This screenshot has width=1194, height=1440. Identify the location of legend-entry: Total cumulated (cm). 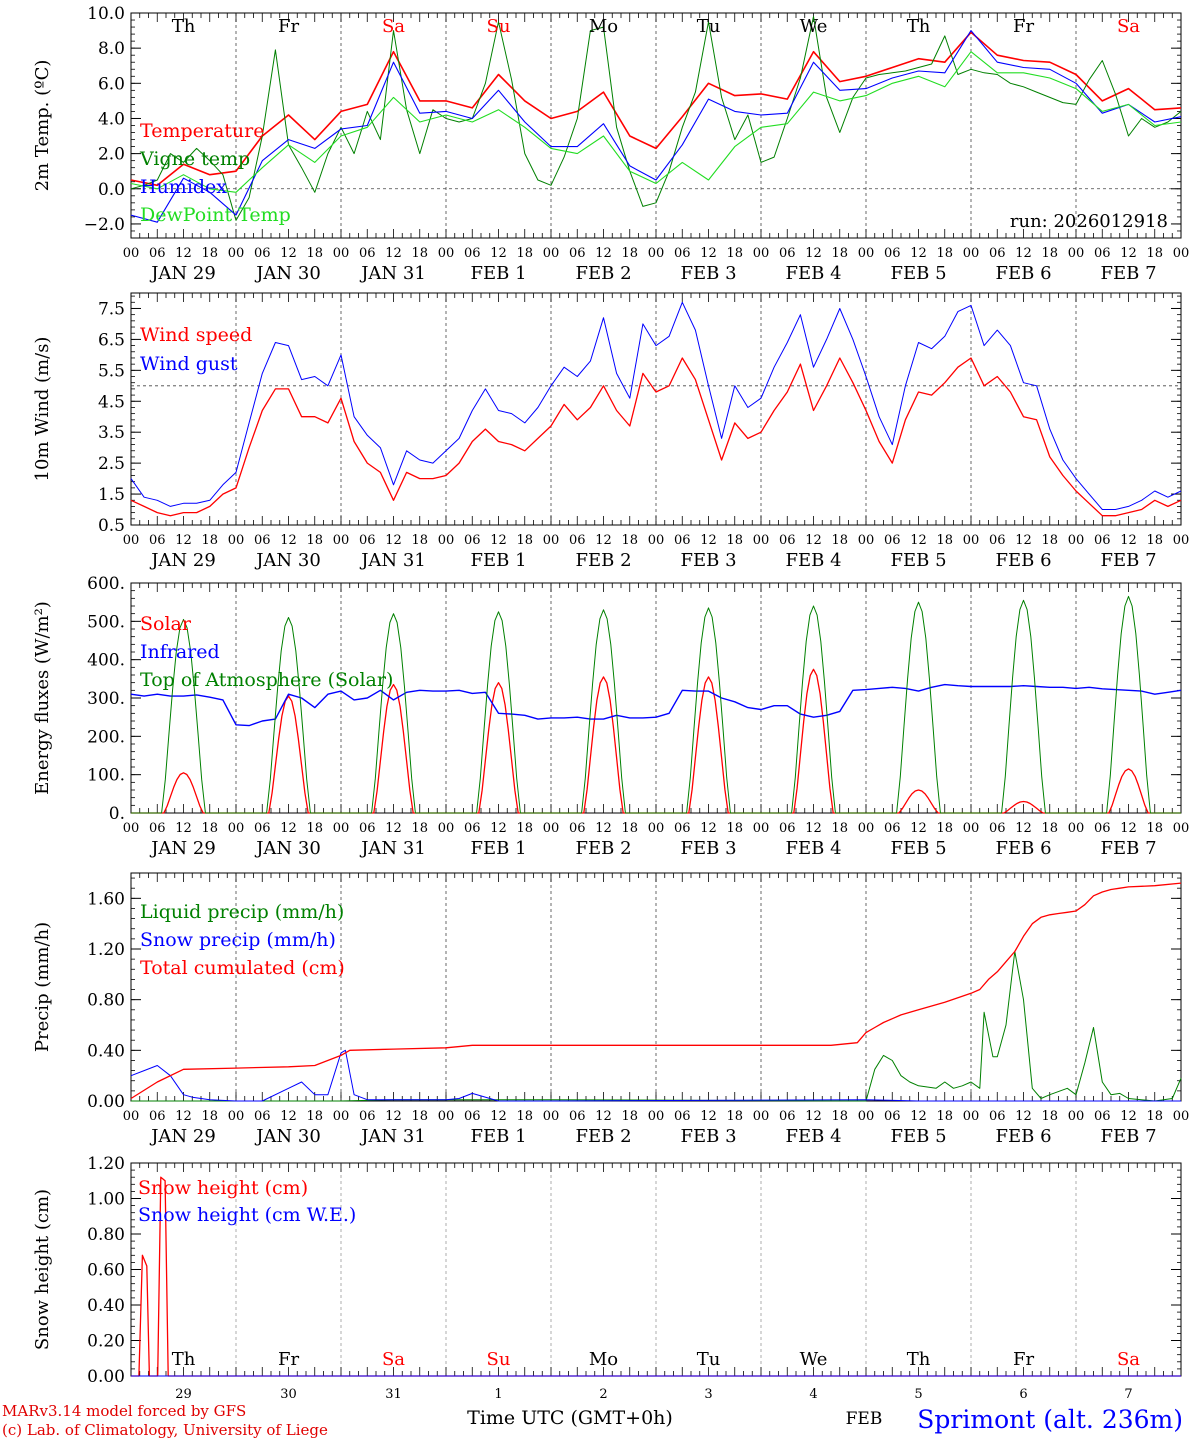
(242, 968).